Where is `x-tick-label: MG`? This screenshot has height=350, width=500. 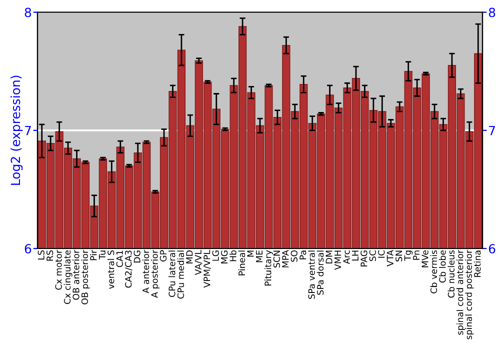 x-tick-label: MG is located at coordinates (224, 257).